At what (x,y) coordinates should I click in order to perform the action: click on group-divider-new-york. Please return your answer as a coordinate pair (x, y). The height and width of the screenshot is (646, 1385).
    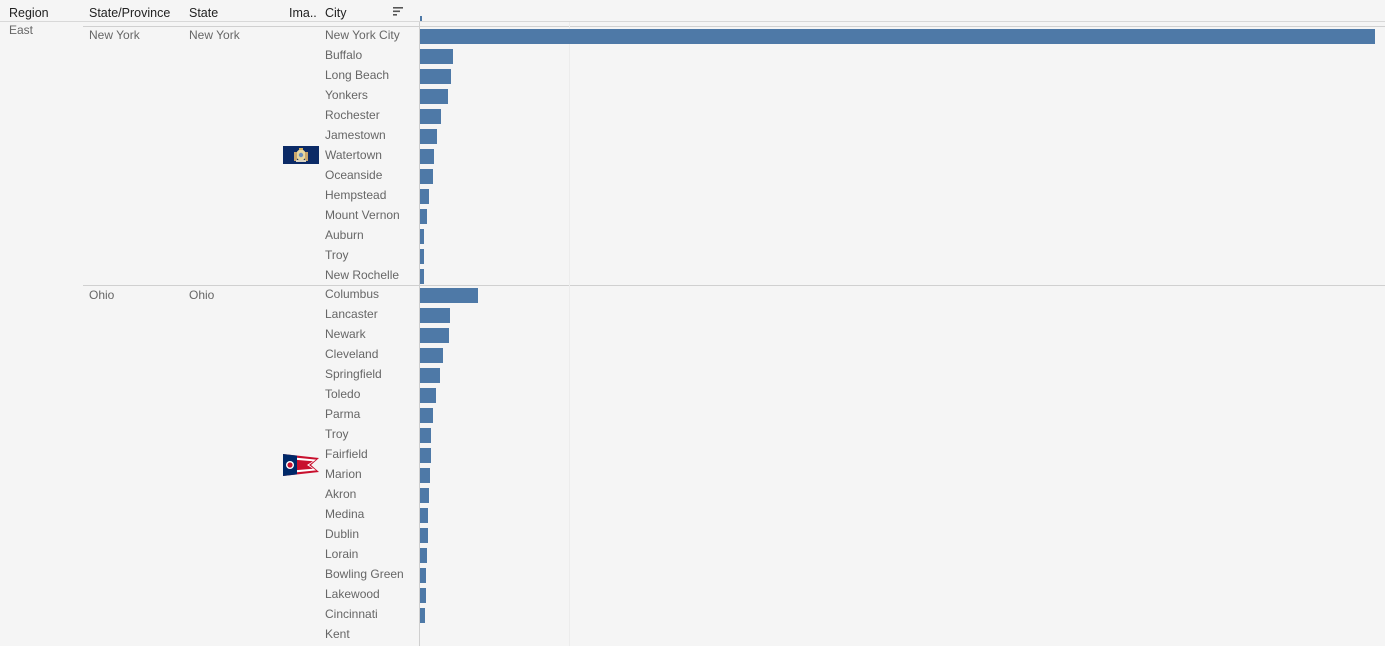
    Looking at the image, I should click on (734, 26).